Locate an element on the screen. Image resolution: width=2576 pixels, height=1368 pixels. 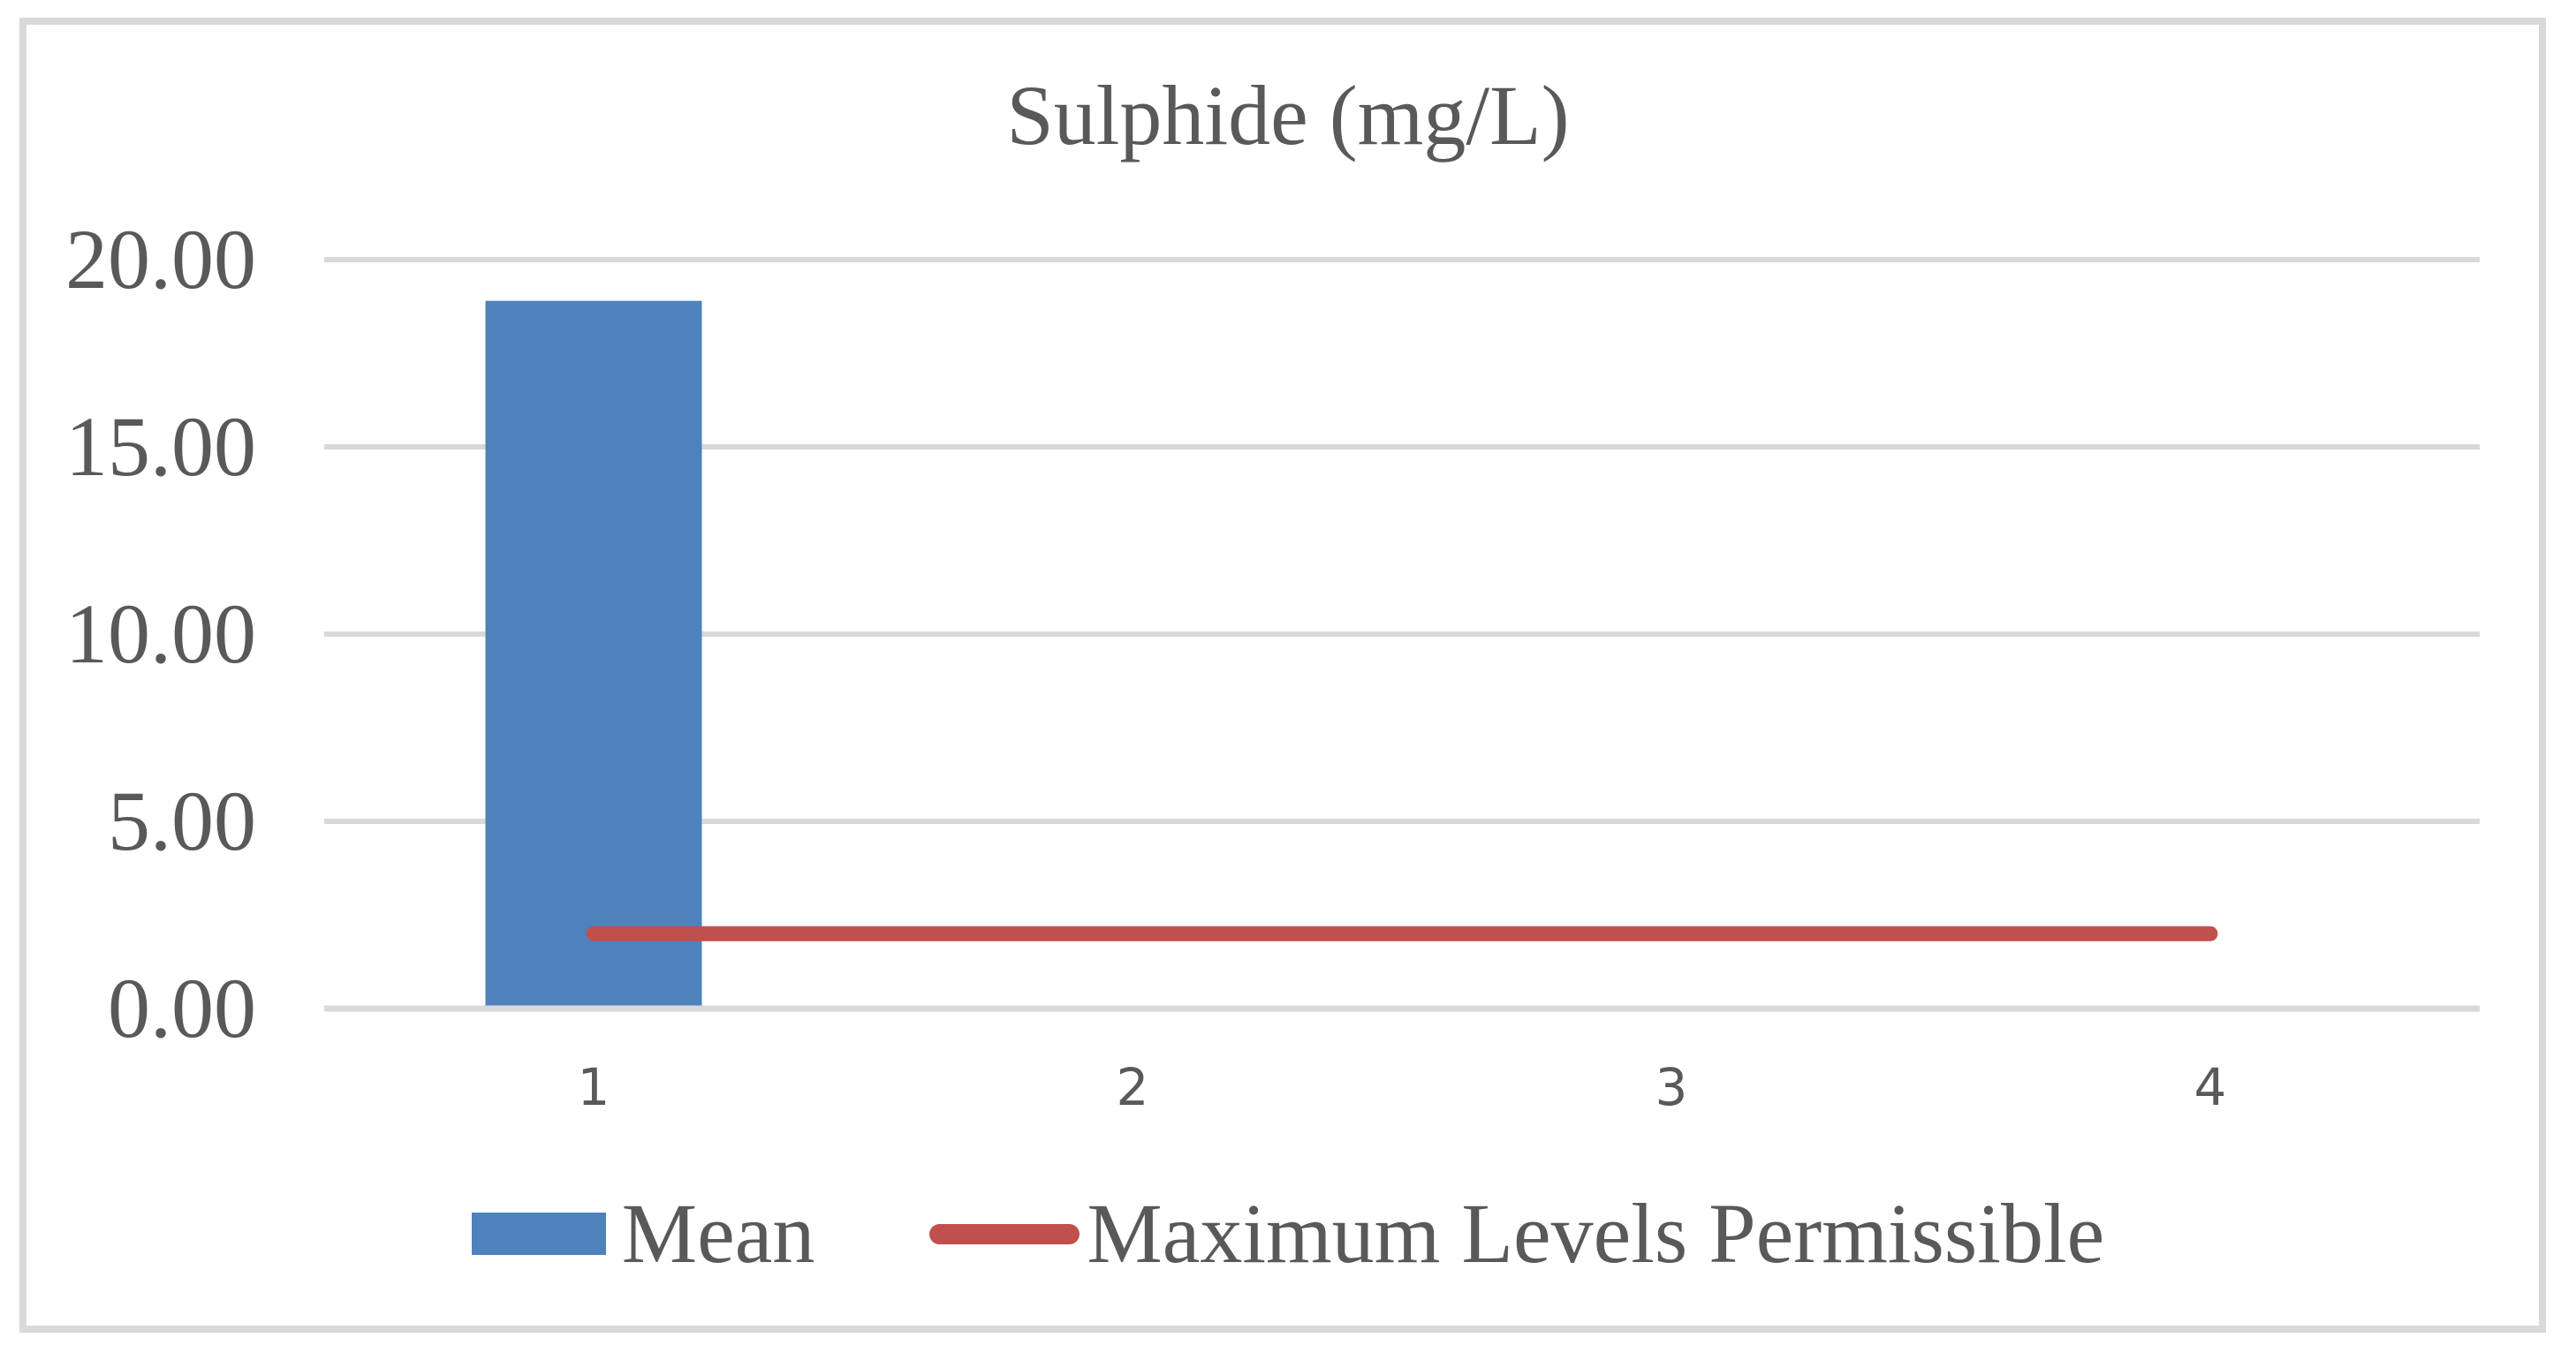
y-tick-label: 0.00 is located at coordinates (182, 1008).